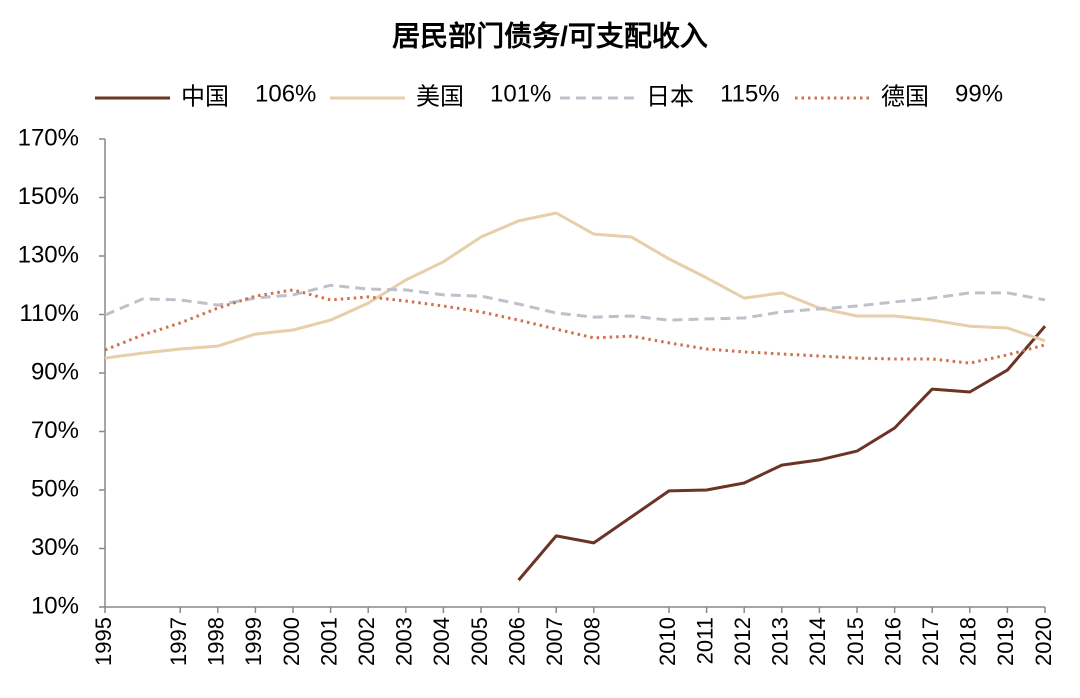 The height and width of the screenshot is (698, 1080). Describe the element at coordinates (742, 641) in the screenshot. I see `x-tick-label: 2012` at that location.